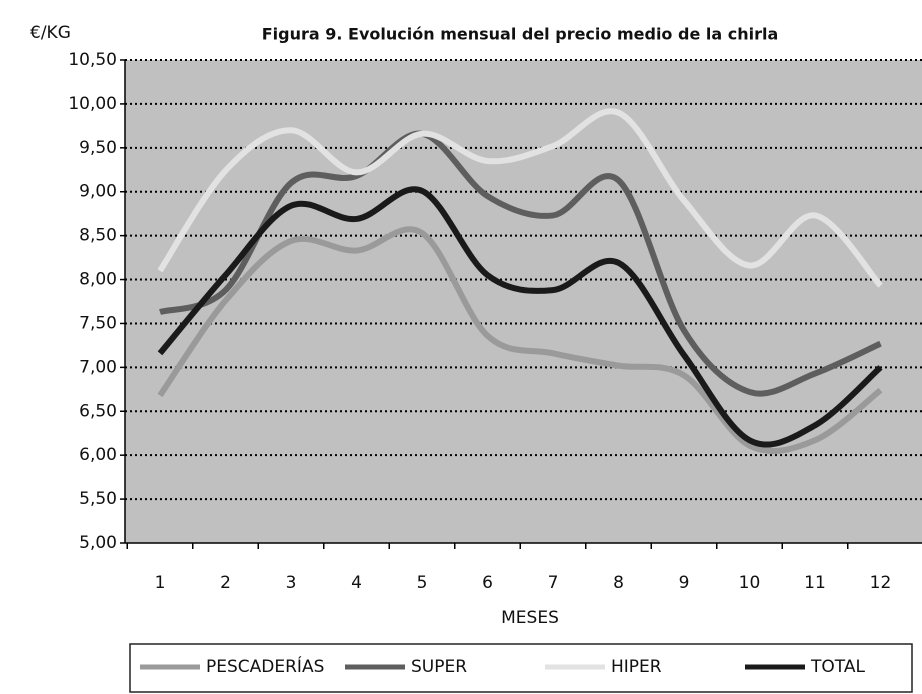 The width and height of the screenshot is (922, 694). What do you see at coordinates (98, 148) in the screenshot?
I see `y-tick-label: 9,50` at bounding box center [98, 148].